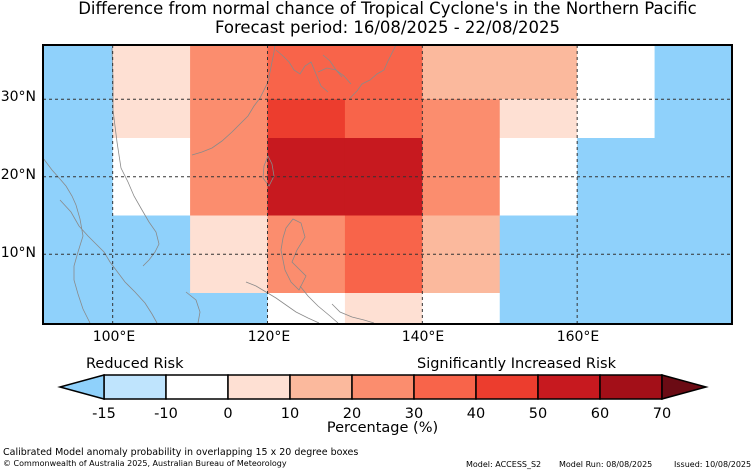  I want to click on colorbar-title: Percentage (%), so click(382, 428).